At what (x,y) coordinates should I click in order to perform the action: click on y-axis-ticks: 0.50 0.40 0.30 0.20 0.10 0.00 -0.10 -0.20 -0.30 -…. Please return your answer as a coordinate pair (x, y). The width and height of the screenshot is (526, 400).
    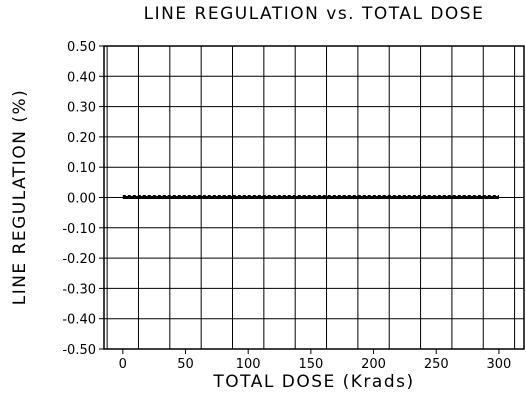
    Looking at the image, I should click on (83, 199).